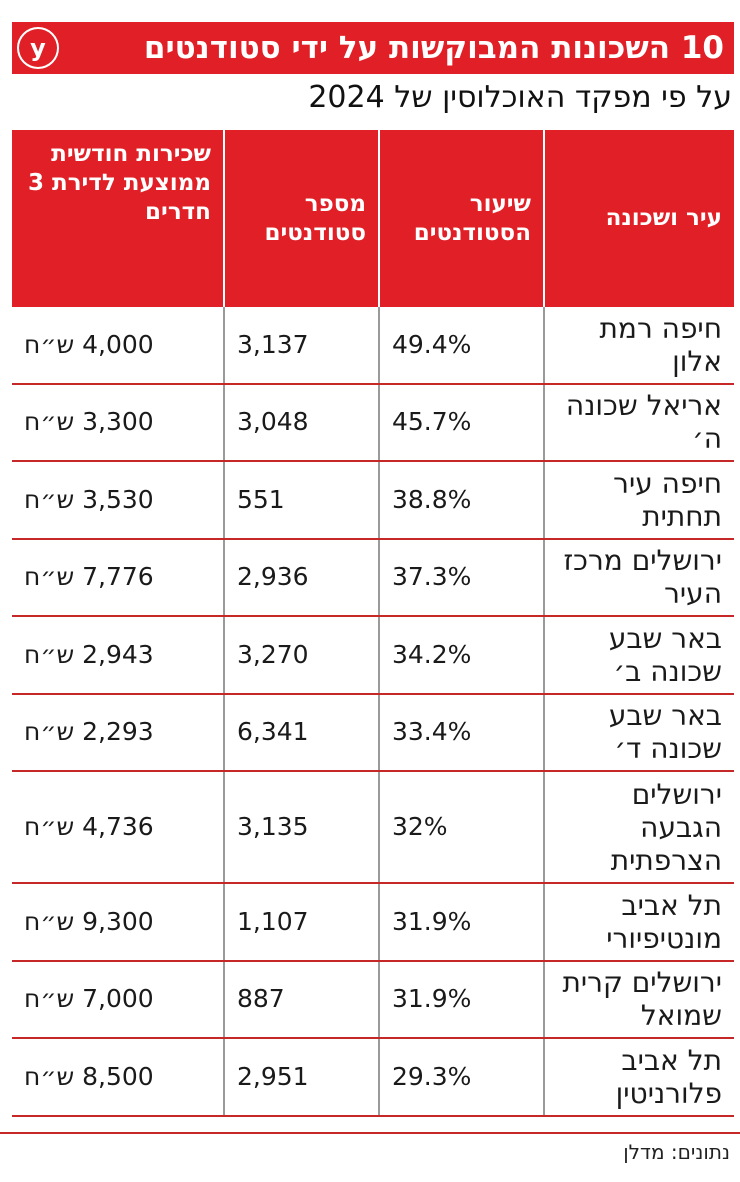  What do you see at coordinates (638, 922) in the screenshot?
I see `cell-place: תל אביב מונטיפיורי` at bounding box center [638, 922].